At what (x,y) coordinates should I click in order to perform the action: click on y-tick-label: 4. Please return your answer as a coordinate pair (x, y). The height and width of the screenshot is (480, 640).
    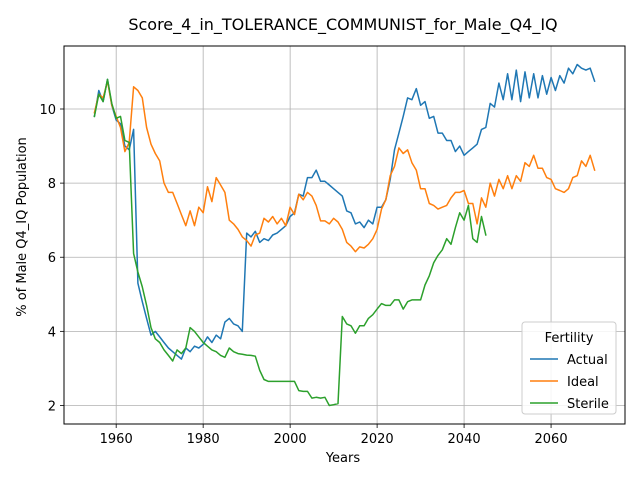
    Looking at the image, I should click on (52, 332).